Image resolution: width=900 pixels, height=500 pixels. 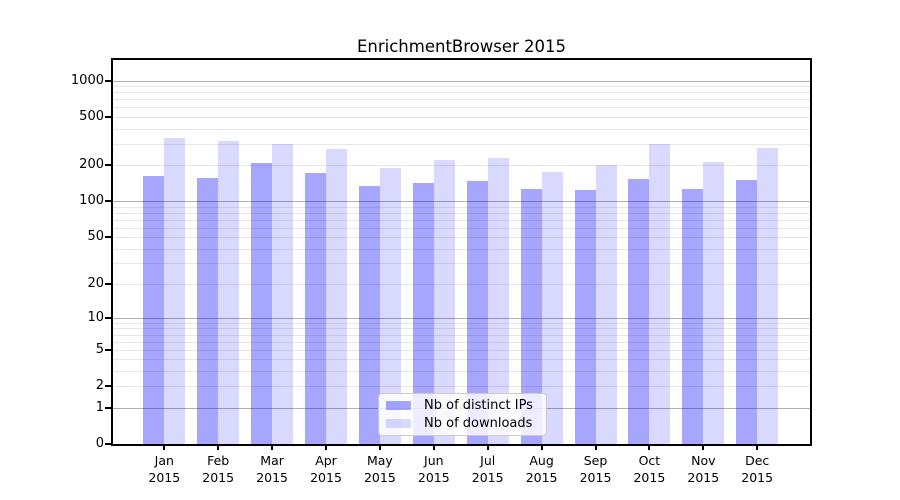 I want to click on bar-distinct-ips-aug, so click(x=531, y=316).